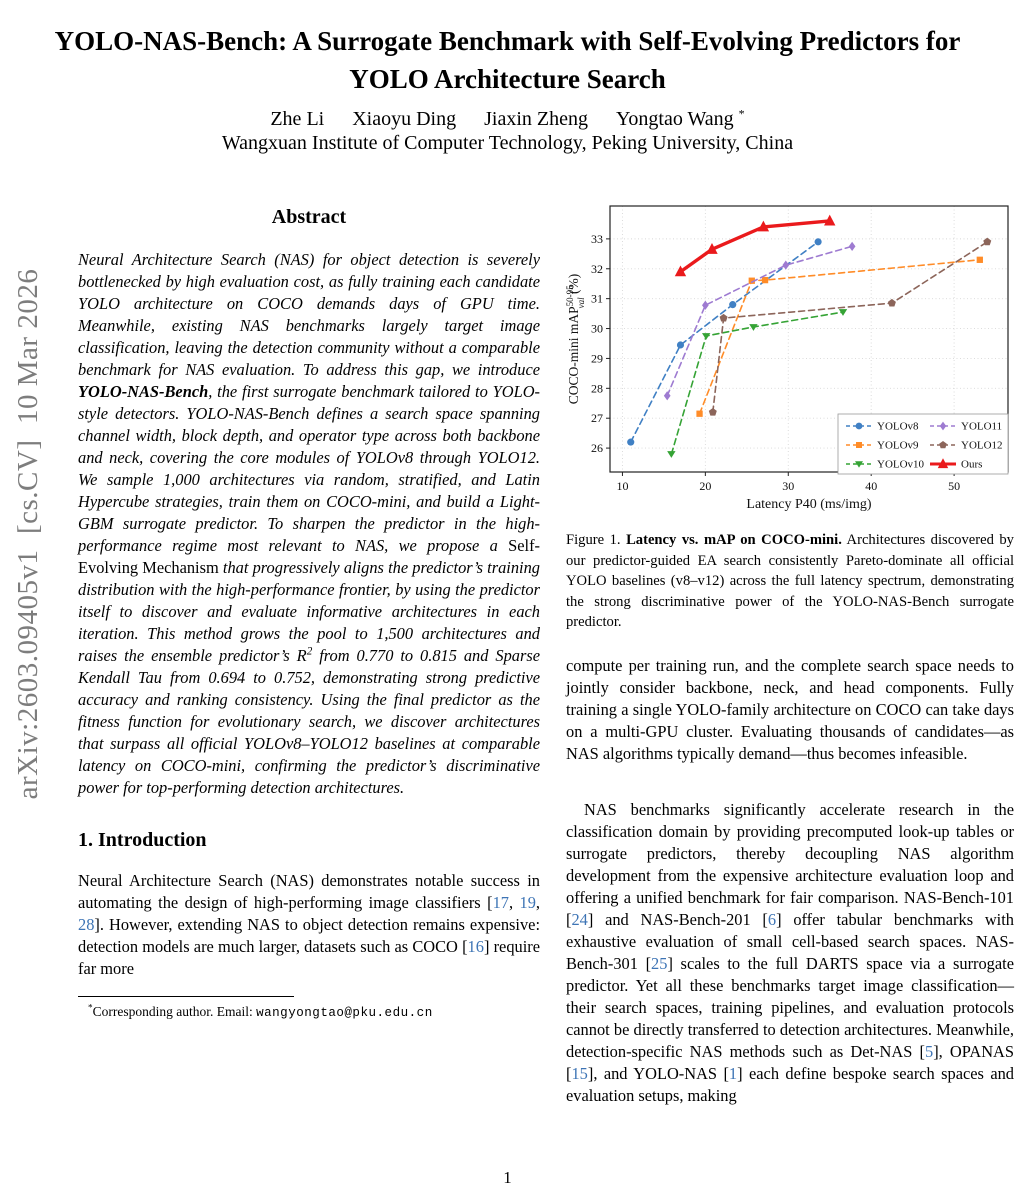  I want to click on citation-link: 17, so click(500, 902).